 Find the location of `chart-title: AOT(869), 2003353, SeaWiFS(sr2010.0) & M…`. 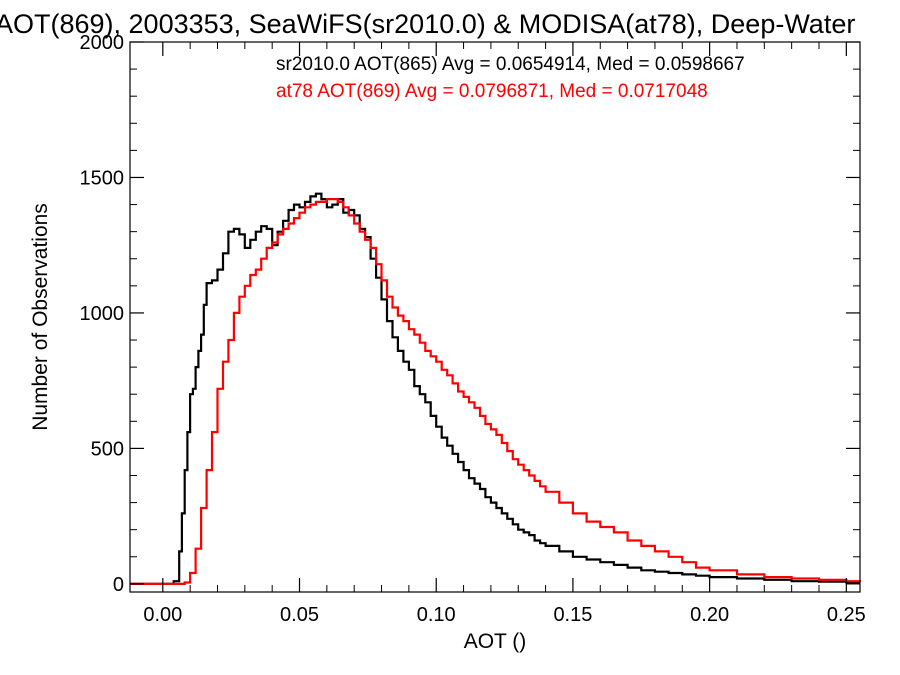

chart-title: AOT(869), 2003353, SeaWiFS(sr2010.0) & M… is located at coordinates (427, 24).